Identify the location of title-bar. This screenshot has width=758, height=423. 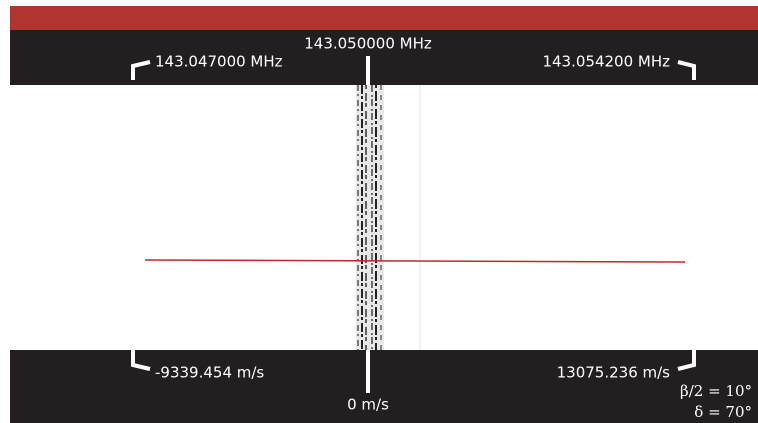
(384, 18).